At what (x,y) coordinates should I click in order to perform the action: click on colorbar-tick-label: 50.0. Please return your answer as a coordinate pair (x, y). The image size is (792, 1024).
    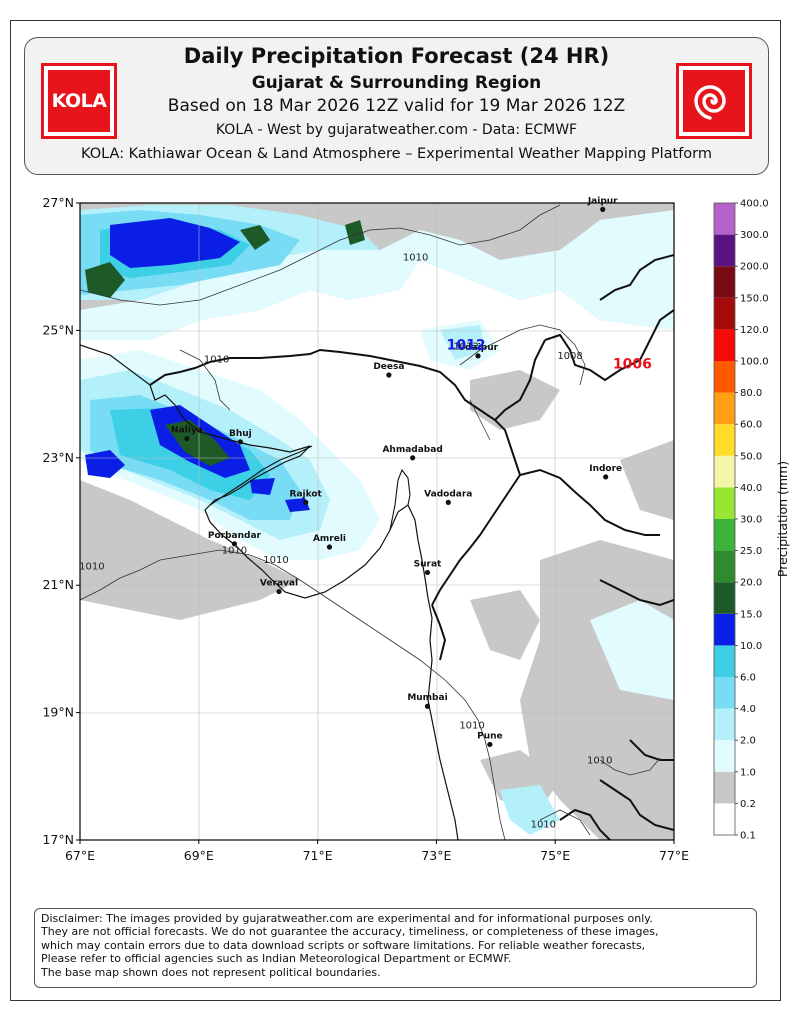
    Looking at the image, I should click on (751, 456).